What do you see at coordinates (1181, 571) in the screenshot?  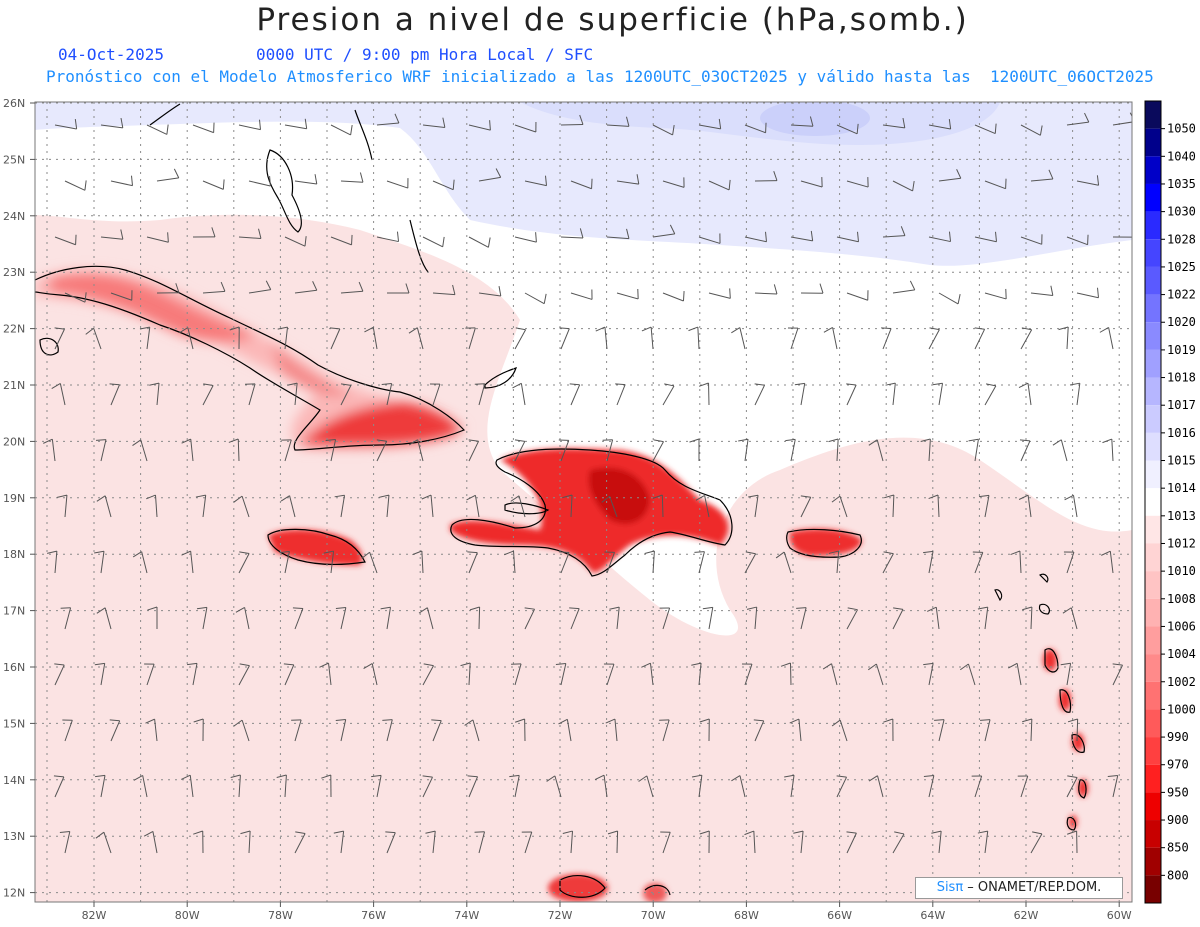 I see `colorbar-label: 1010` at bounding box center [1181, 571].